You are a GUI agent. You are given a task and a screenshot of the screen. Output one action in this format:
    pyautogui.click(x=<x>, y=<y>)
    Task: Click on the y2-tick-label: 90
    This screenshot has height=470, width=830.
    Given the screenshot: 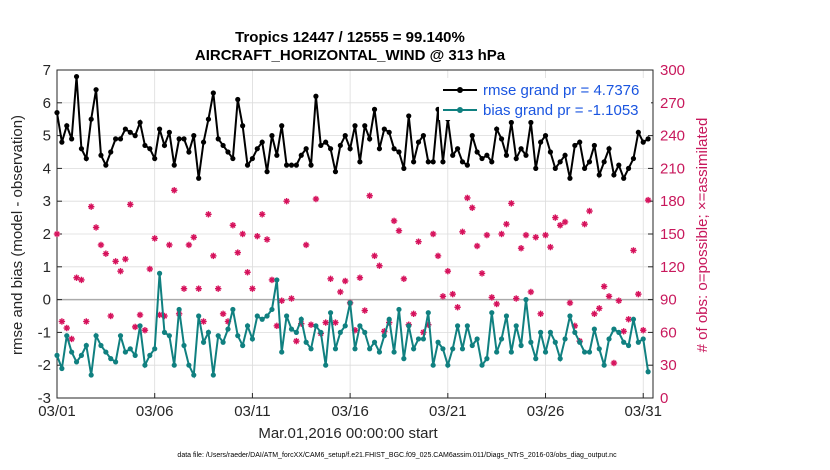 What is the action you would take?
    pyautogui.click(x=668, y=300)
    